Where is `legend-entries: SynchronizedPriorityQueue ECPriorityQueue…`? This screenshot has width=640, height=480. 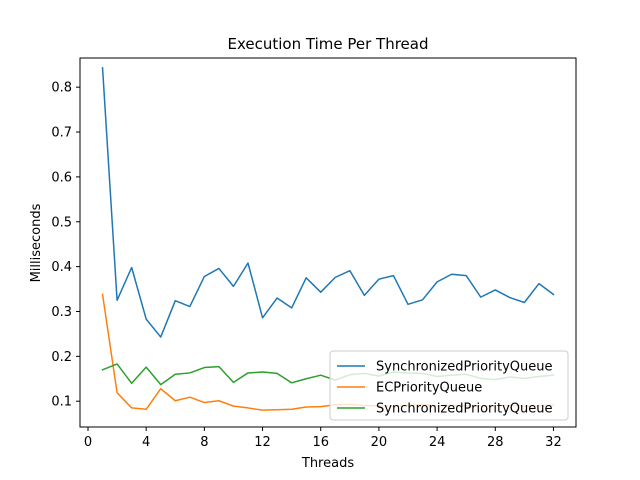 legend-entries: SynchronizedPriorityQueue ECPriorityQueue… is located at coordinates (444, 388).